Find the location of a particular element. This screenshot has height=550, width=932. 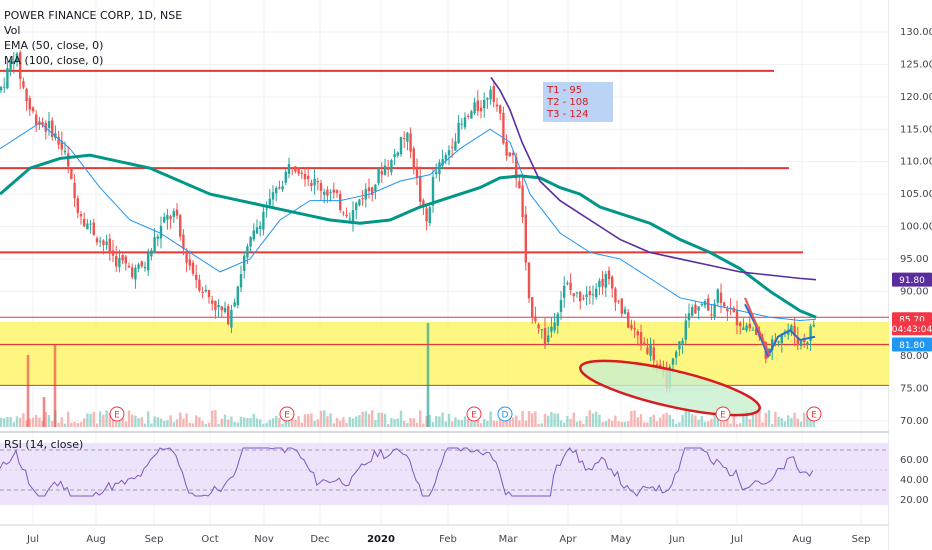

rsi-band is located at coordinates (444, 474).